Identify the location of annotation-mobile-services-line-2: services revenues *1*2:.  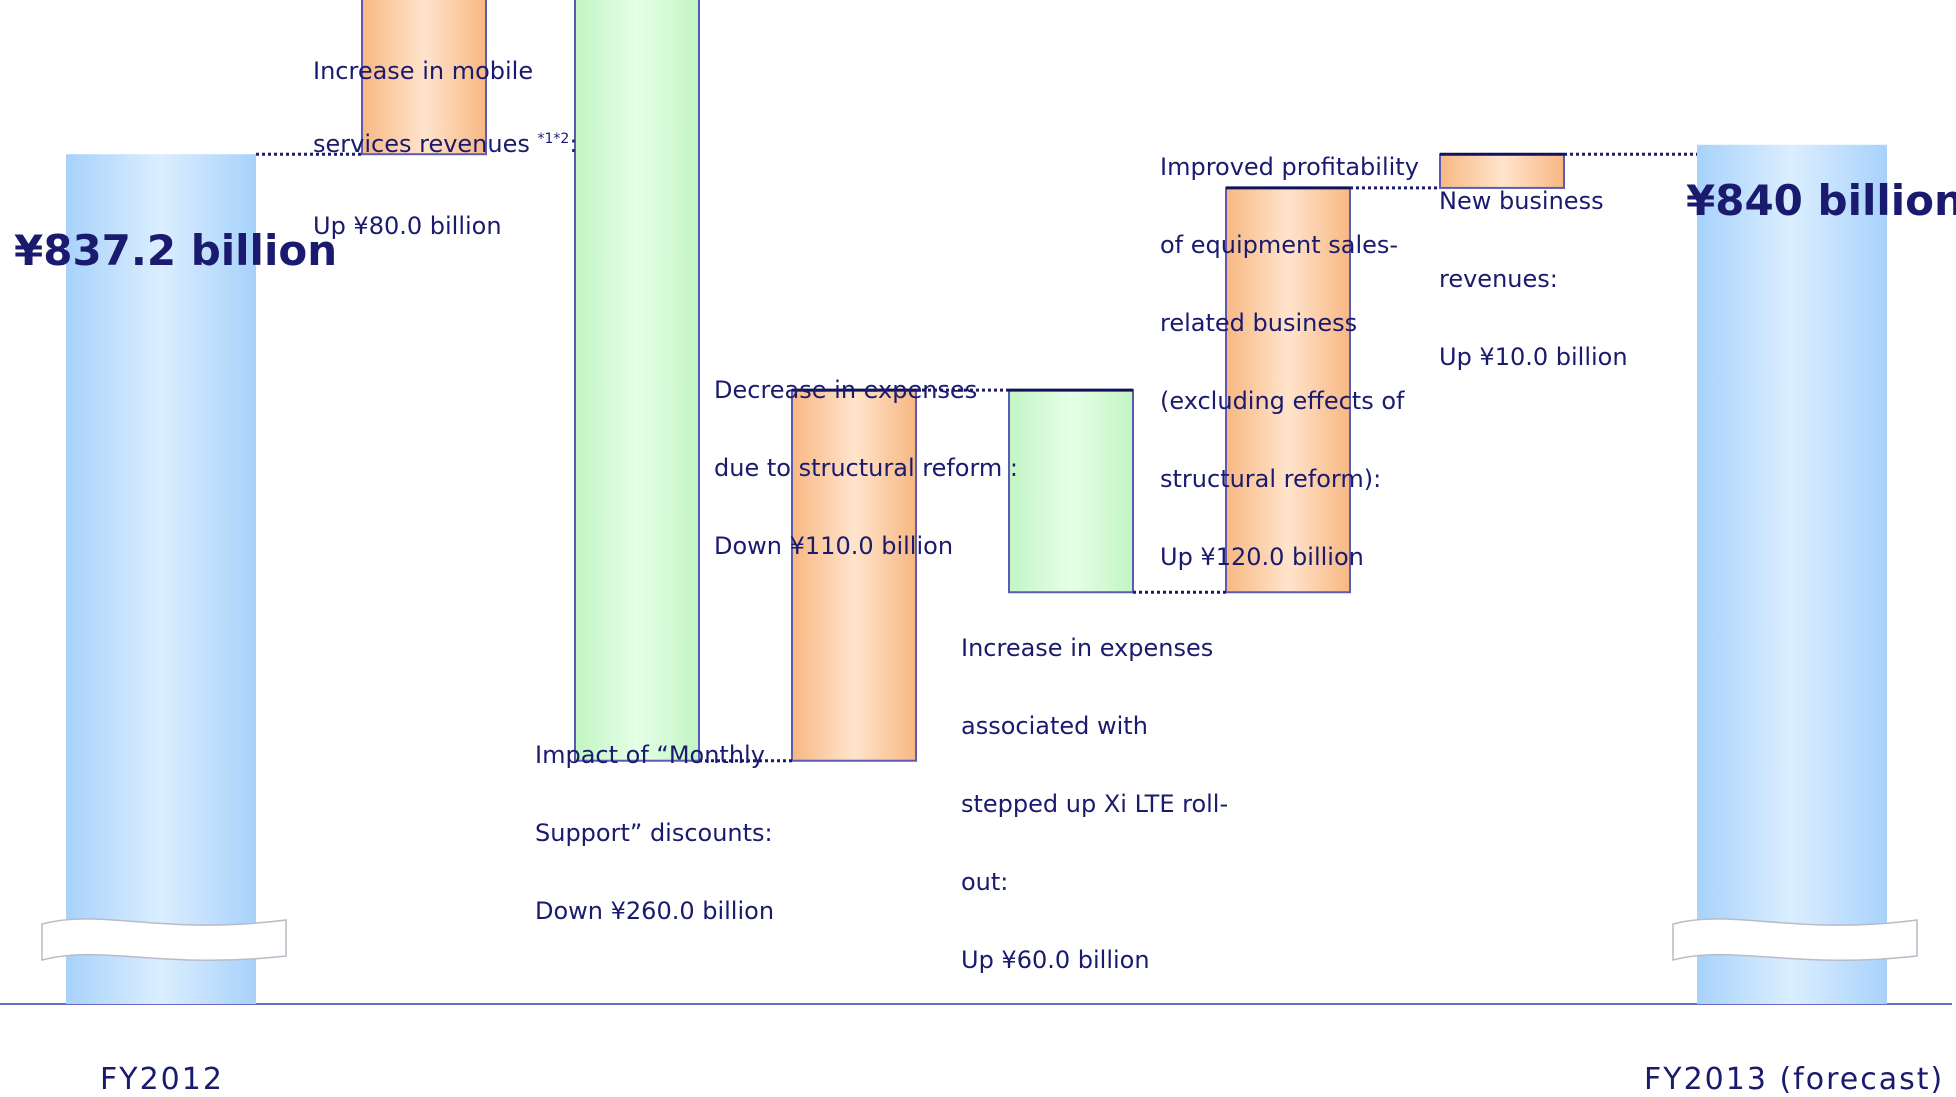
(445, 141).